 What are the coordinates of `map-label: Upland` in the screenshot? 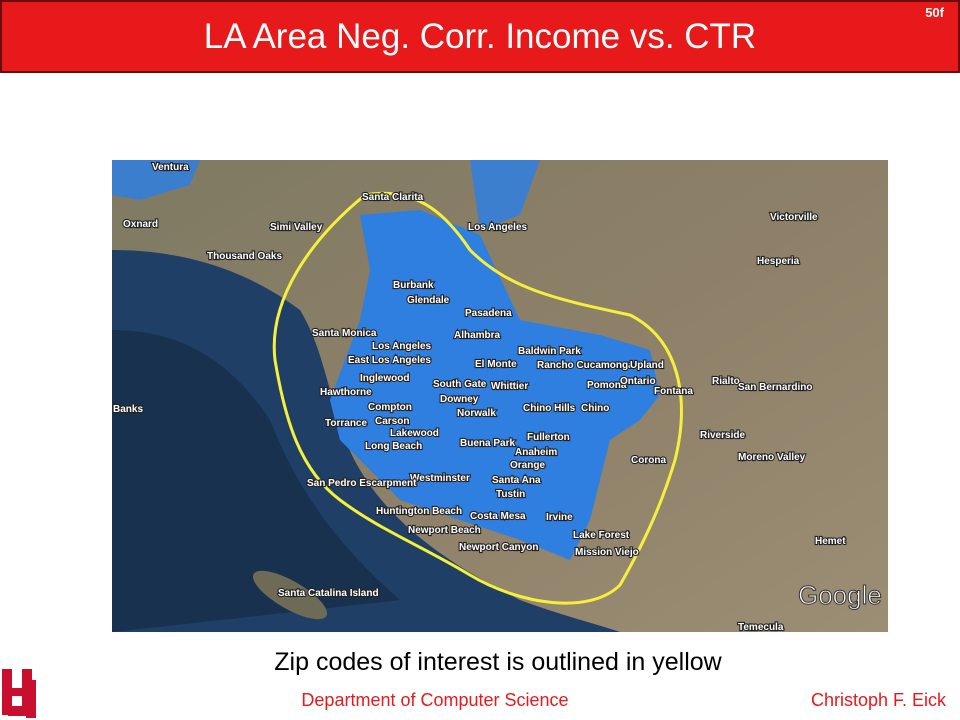 It's located at (647, 365).